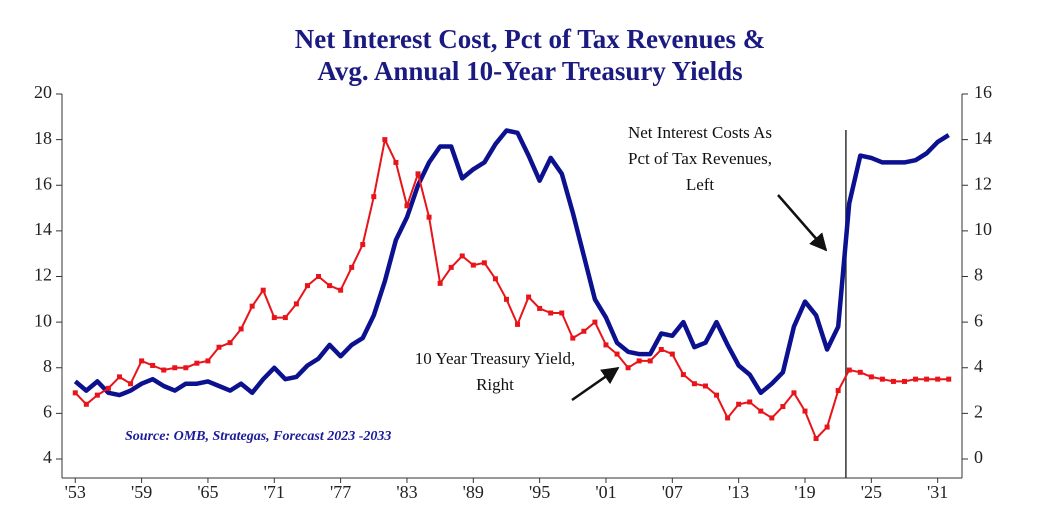 Image resolution: width=1041 pixels, height=508 pixels. Describe the element at coordinates (141, 492) in the screenshot. I see `x-tick-label: '59` at that location.